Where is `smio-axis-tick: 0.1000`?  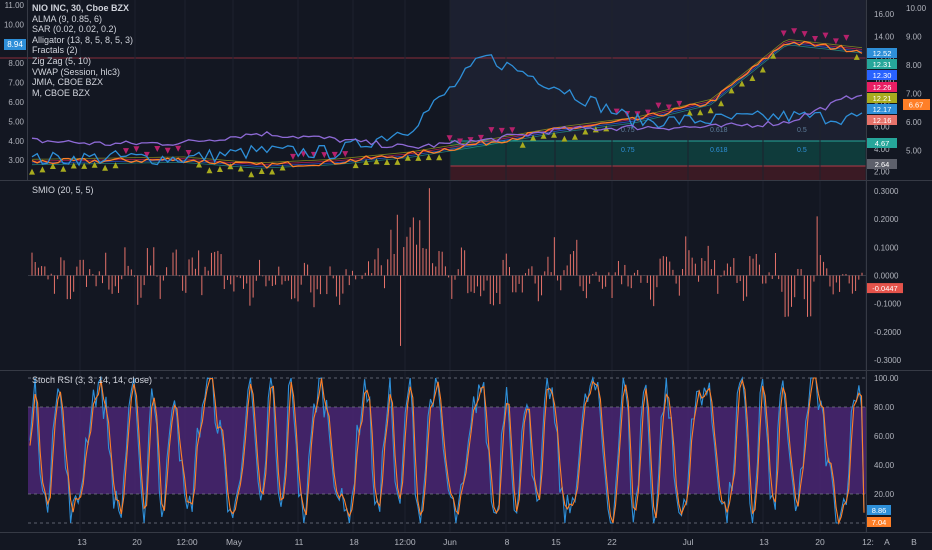 smio-axis-tick: 0.1000 is located at coordinates (886, 247).